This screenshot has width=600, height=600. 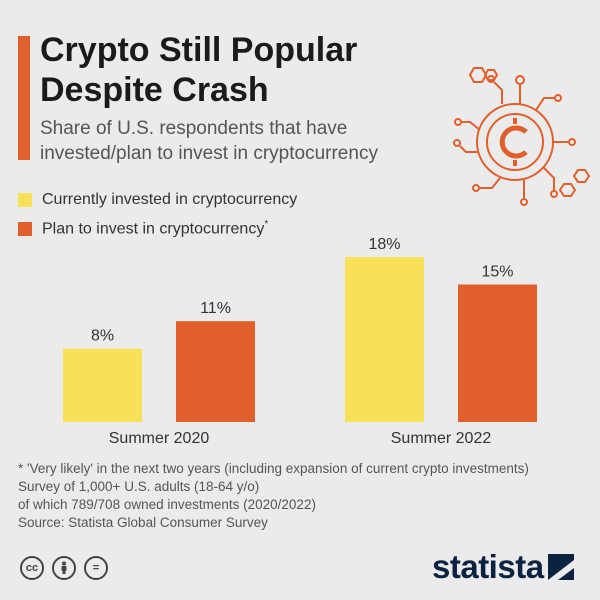 I want to click on data-label-0-0: 8%, so click(x=102, y=336).